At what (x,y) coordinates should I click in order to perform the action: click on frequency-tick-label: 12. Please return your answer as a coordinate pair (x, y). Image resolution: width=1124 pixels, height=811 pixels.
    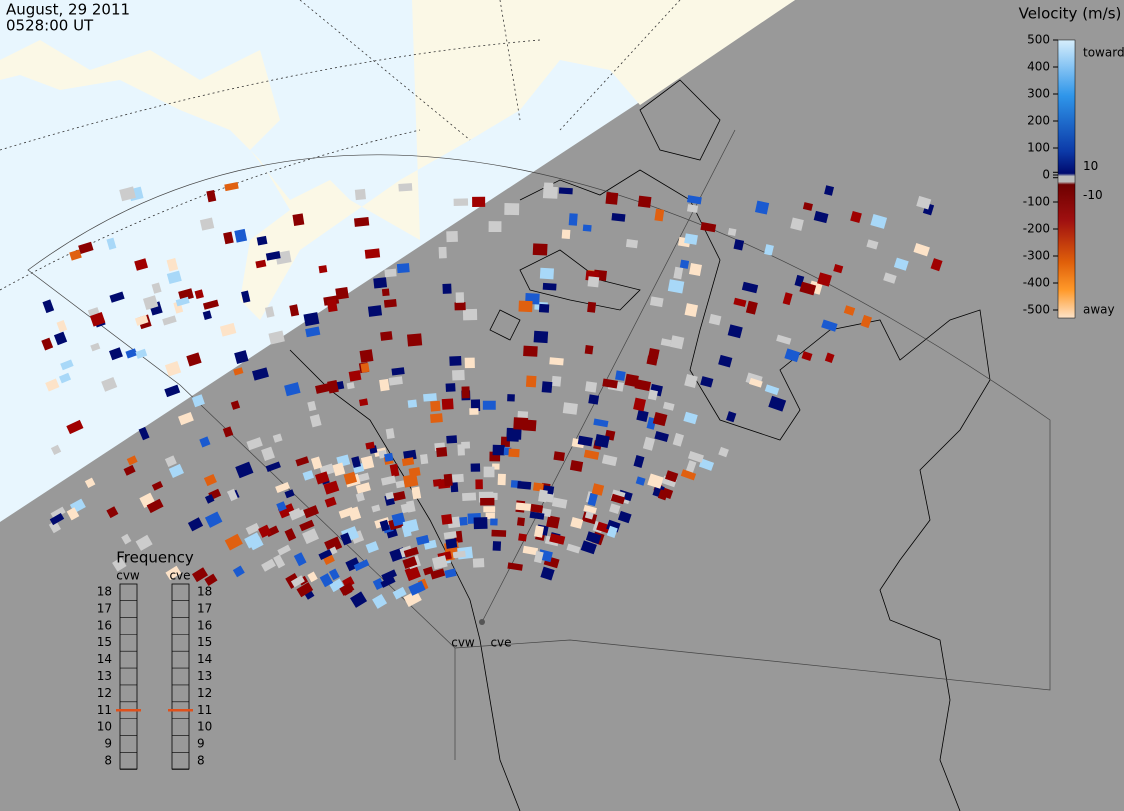
    Looking at the image, I should click on (204, 693).